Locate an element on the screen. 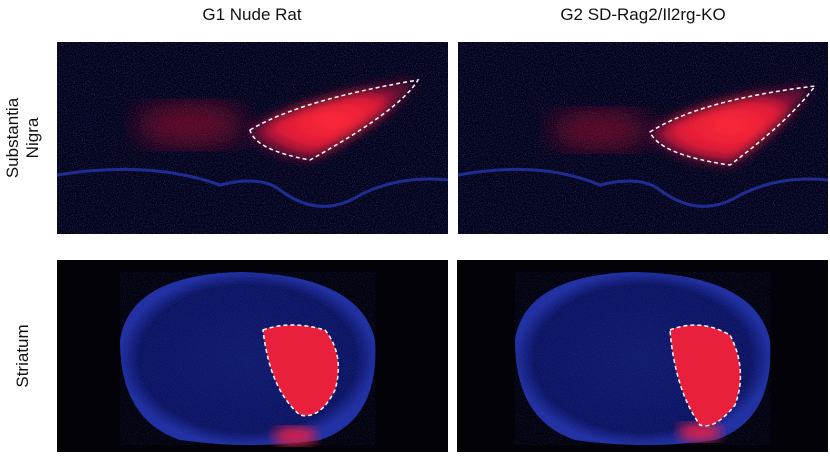 The height and width of the screenshot is (463, 830). row-label-line: Striatum is located at coordinates (22, 355).